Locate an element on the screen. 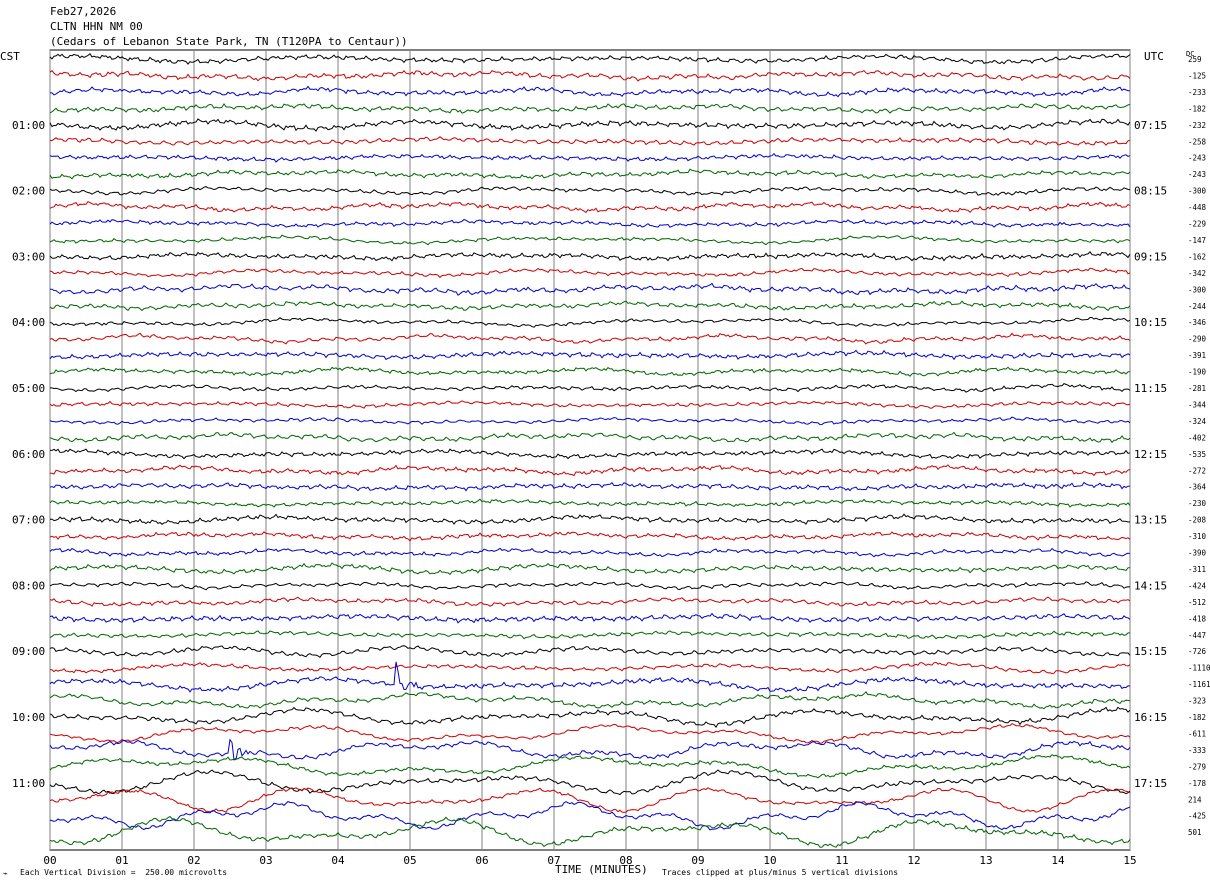 This screenshot has width=1210, height=886. dc-offset-label: -535 is located at coordinates (1197, 454).